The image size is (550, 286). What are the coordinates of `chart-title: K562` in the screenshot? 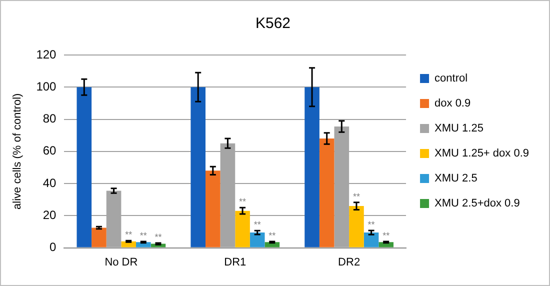 It's located at (273, 23).